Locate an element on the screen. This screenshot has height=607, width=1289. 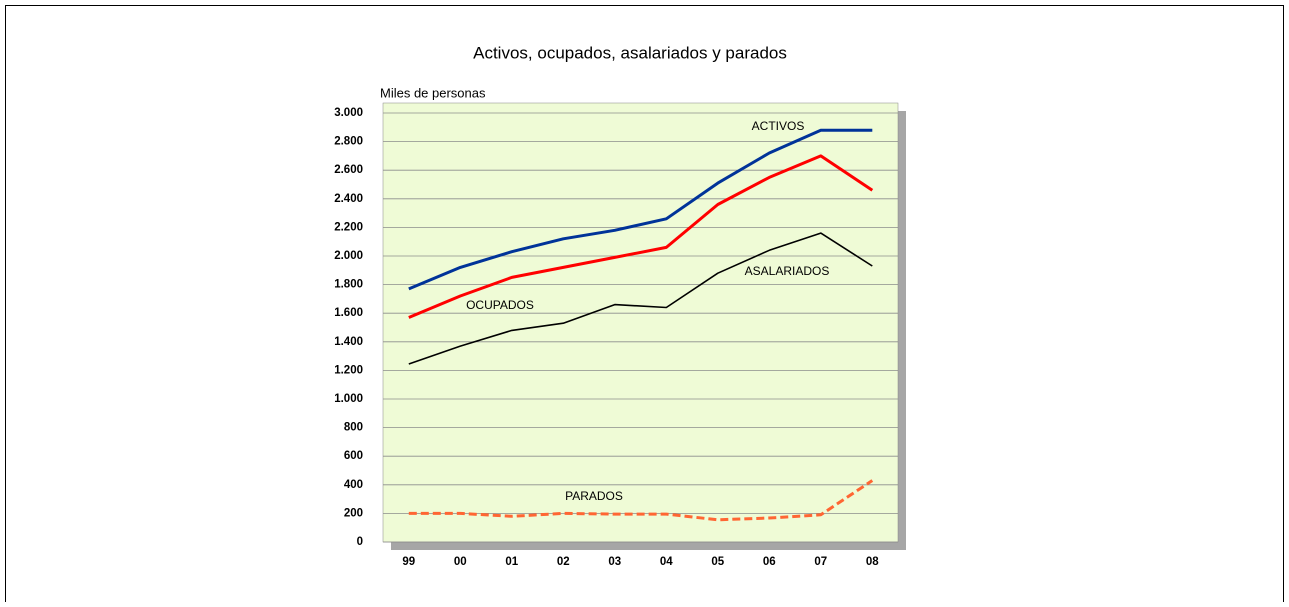
y-tick-label: 2.800 is located at coordinates (348, 142).